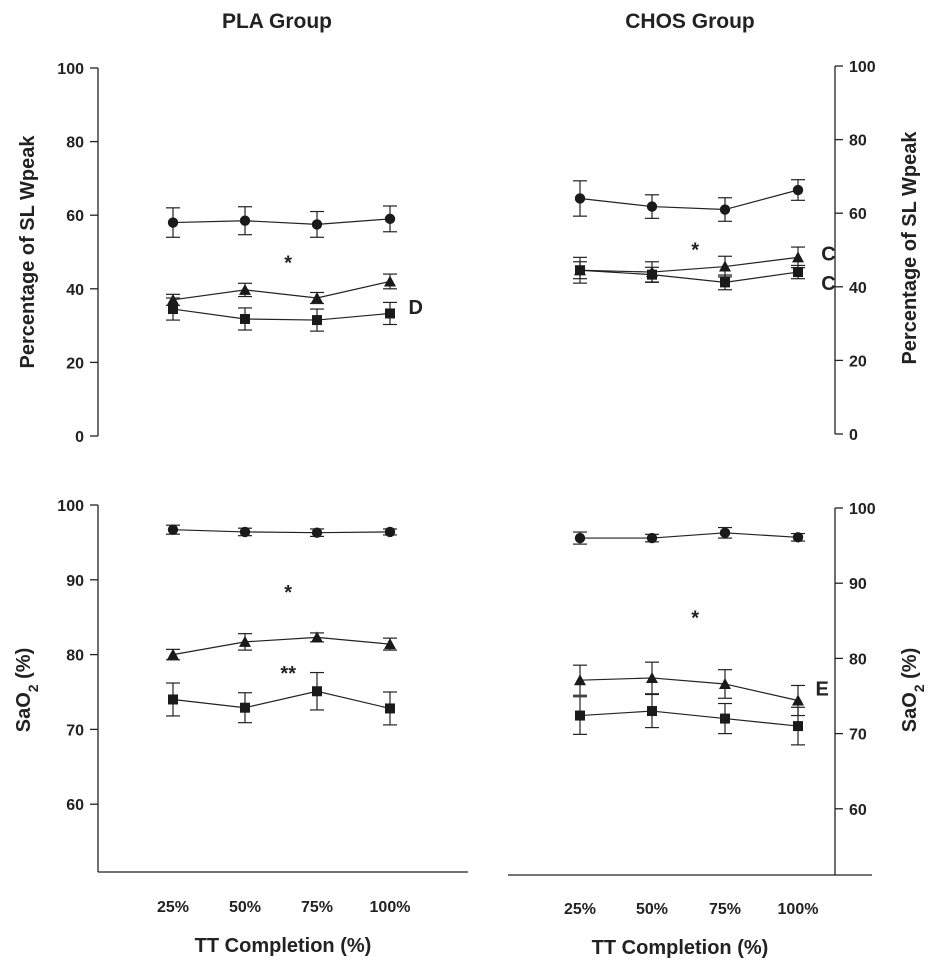 The image size is (938, 965). Describe the element at coordinates (415, 308) in the screenshot. I see `letter-annotation: D` at that location.